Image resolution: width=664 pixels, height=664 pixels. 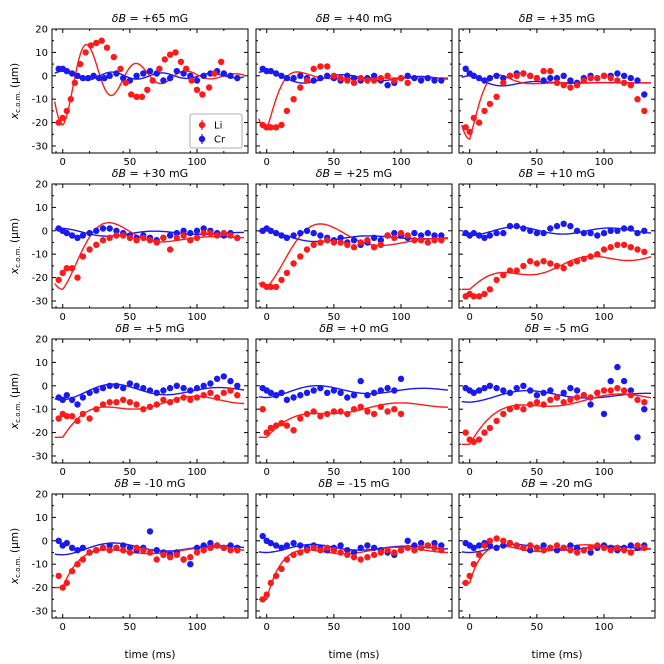 What do you see at coordinates (150, 173) in the screenshot?
I see `panel-title: δB = +30 mG` at bounding box center [150, 173].